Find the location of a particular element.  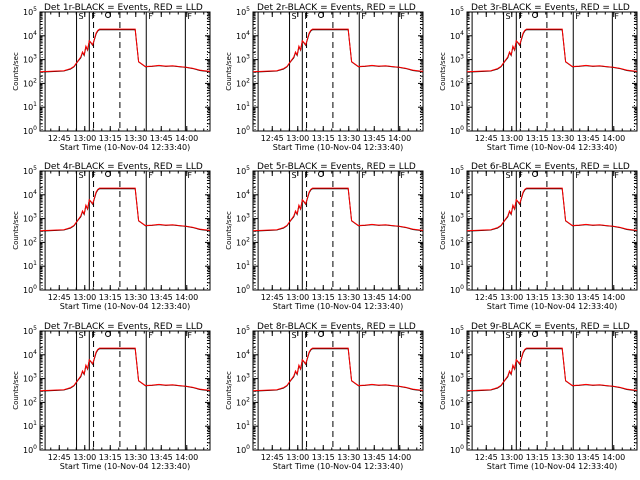

panel-title: Det 3r-BLACK = Events, RED = LLD is located at coordinates (550, 8).